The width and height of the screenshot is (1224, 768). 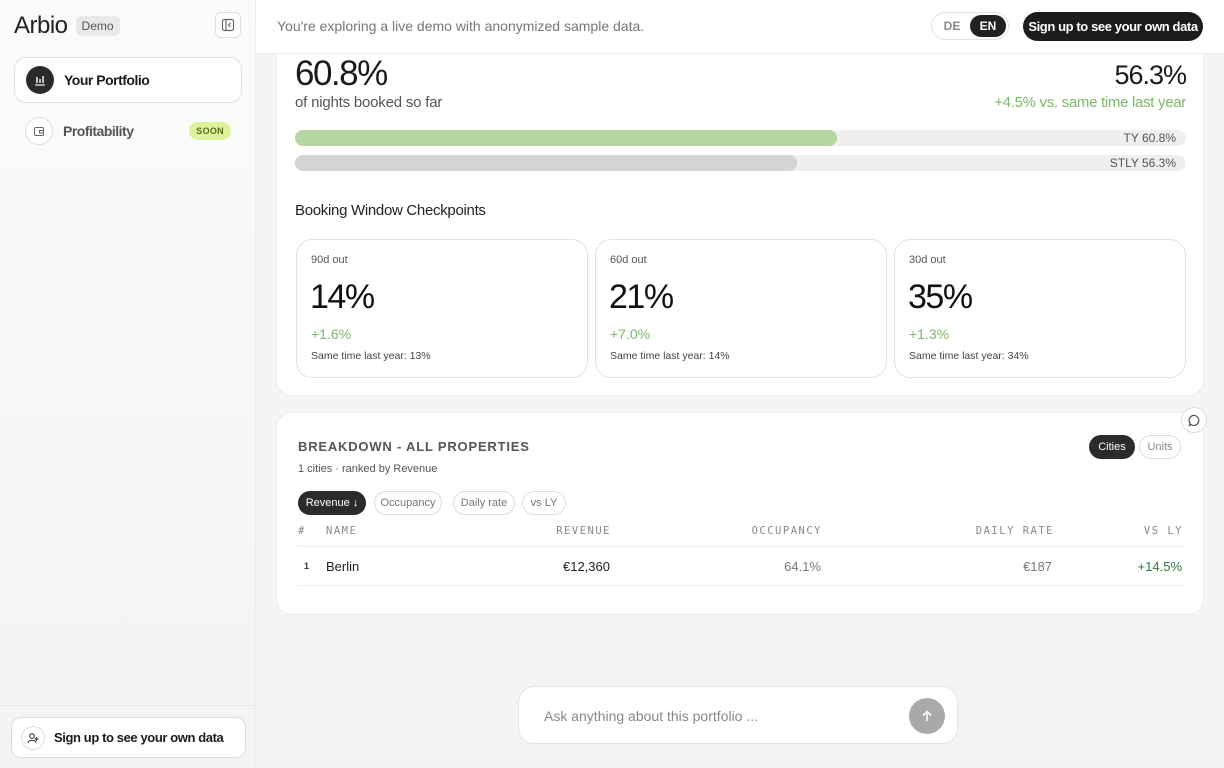 I want to click on progress-bar-ty: TY 60.8%, so click(x=740, y=138).